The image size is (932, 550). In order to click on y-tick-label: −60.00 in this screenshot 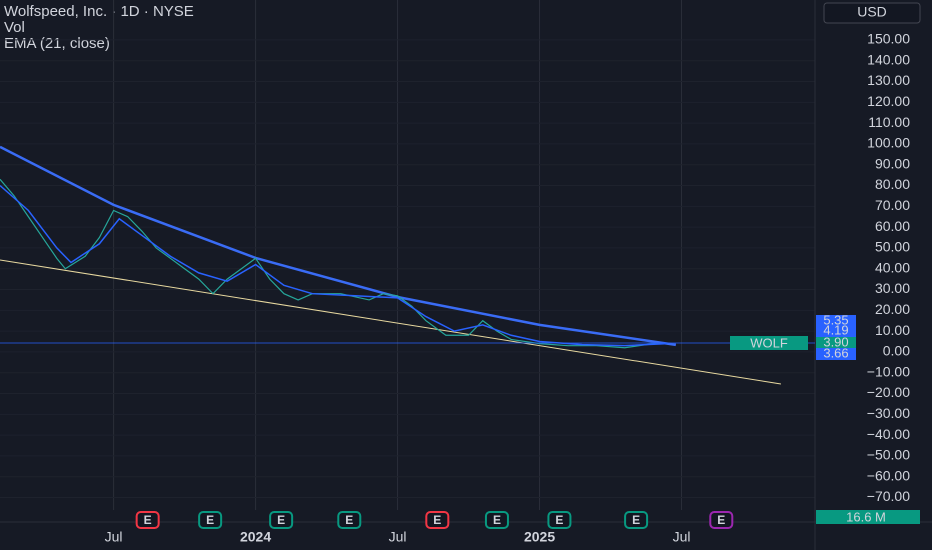, I will do `click(888, 475)`.